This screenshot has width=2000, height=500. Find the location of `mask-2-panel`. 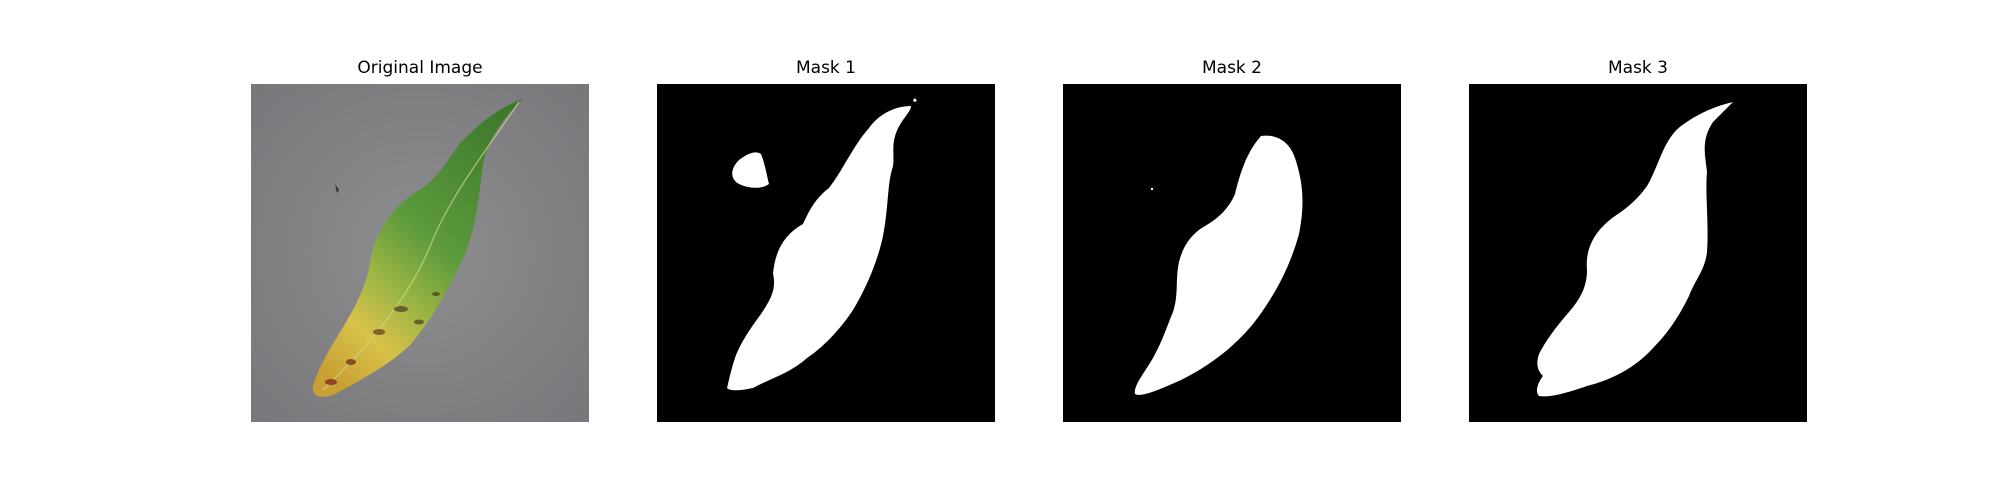

mask-2-panel is located at coordinates (1232, 253).